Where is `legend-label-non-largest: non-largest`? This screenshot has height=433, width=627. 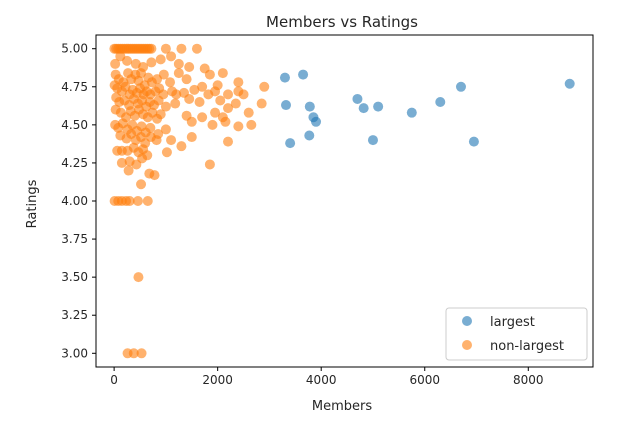 legend-label-non-largest: non-largest is located at coordinates (527, 346).